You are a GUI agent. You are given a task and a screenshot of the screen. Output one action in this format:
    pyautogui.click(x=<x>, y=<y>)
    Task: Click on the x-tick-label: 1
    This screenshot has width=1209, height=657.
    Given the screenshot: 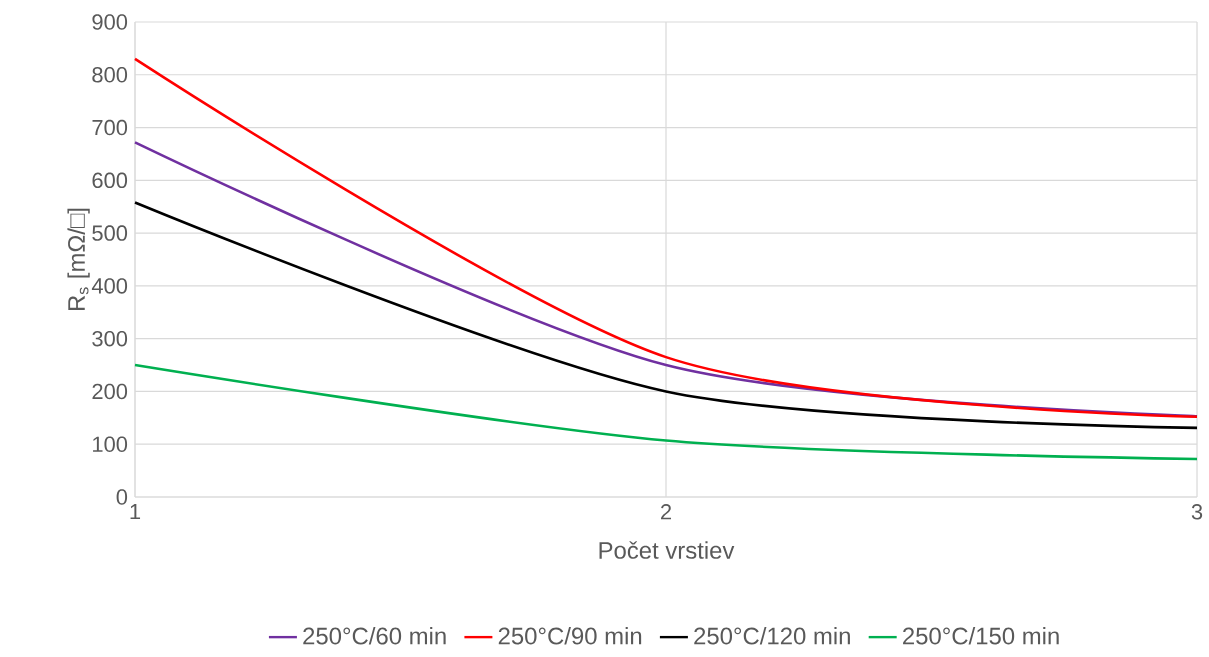 What is the action you would take?
    pyautogui.click(x=135, y=512)
    